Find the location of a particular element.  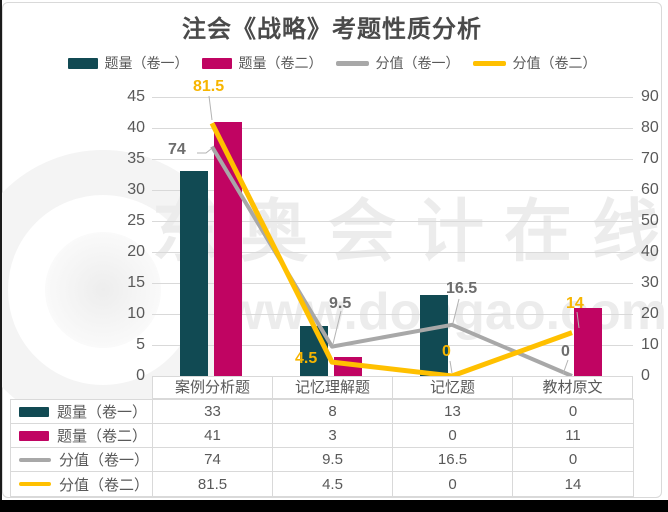

y-axis-left-tick: 0 is located at coordinates (140, 375).